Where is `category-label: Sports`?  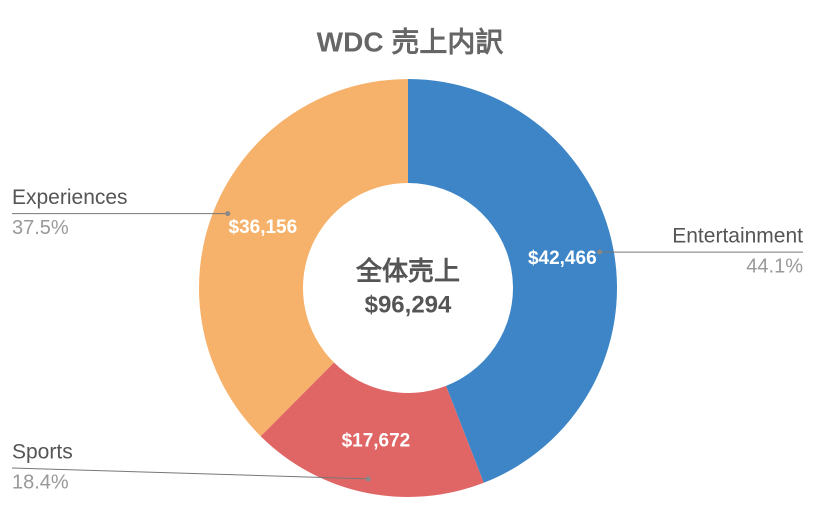
category-label: Sports is located at coordinates (42, 452).